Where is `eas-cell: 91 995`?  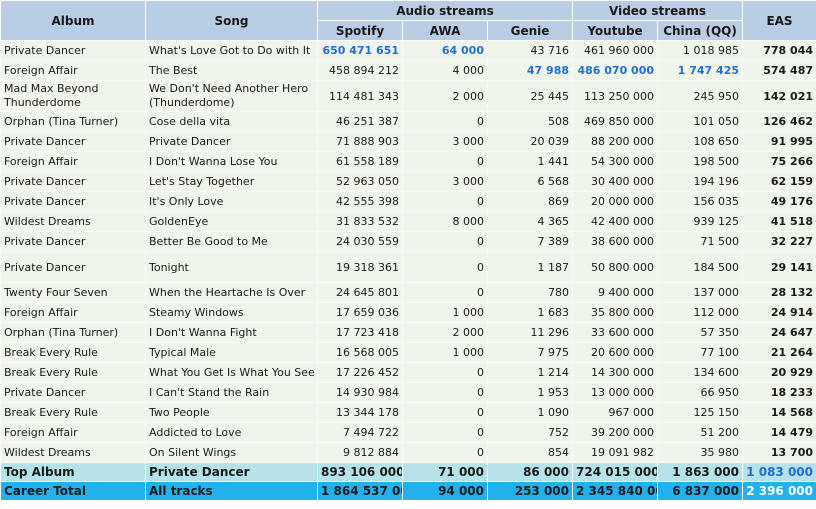 eas-cell: 91 995 is located at coordinates (779, 141).